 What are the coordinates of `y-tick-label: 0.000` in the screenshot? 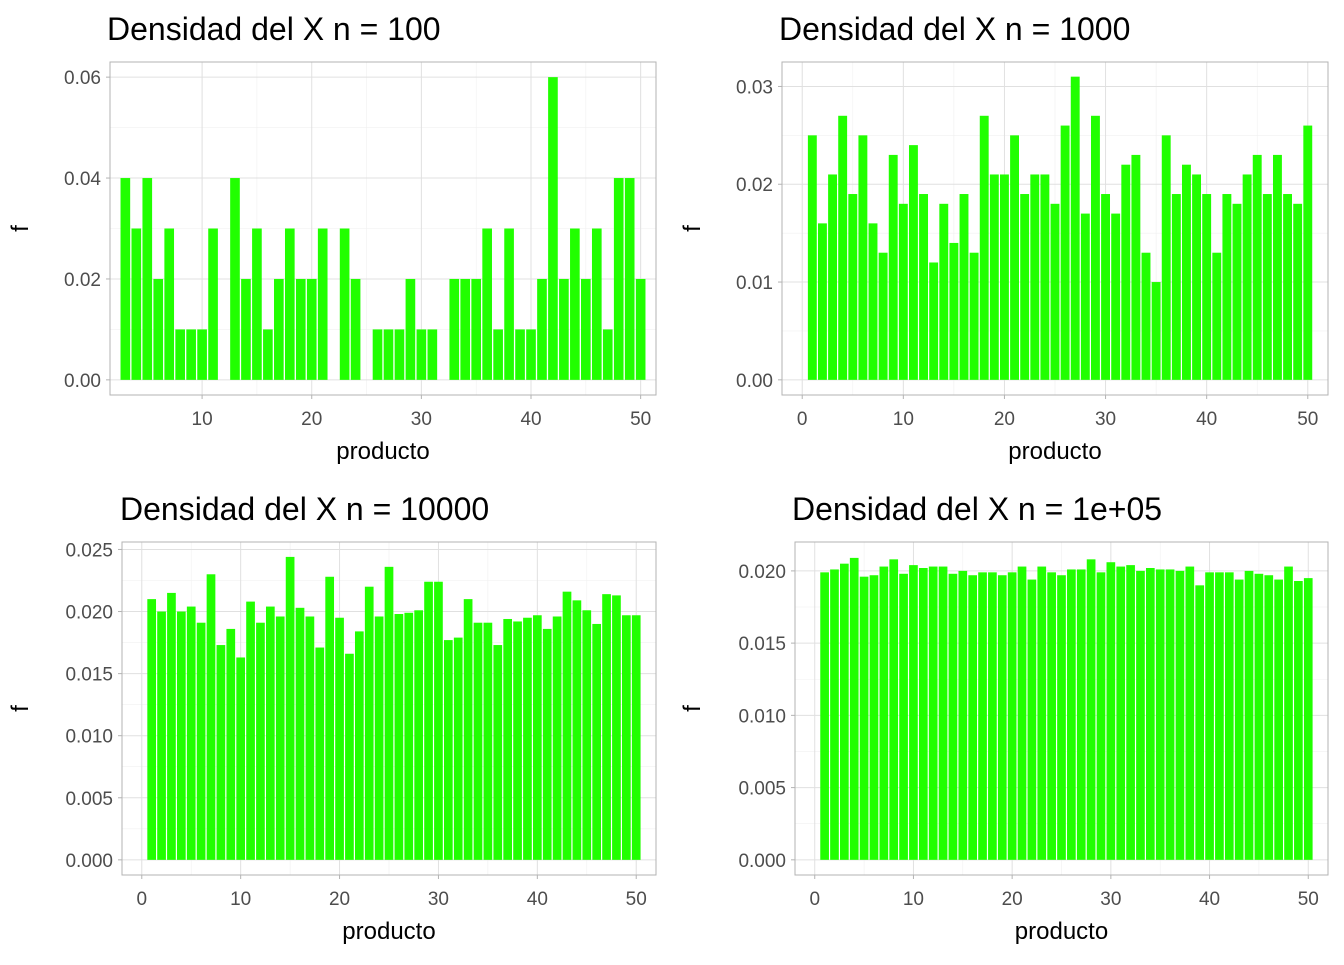 It's located at (89, 861).